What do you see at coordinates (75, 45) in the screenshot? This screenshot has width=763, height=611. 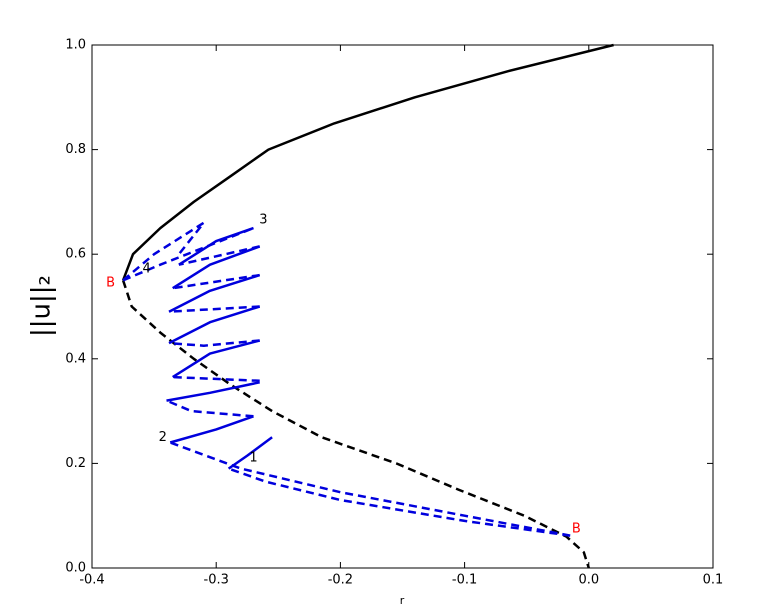 I see `y-tick-label: 1.0` at bounding box center [75, 45].